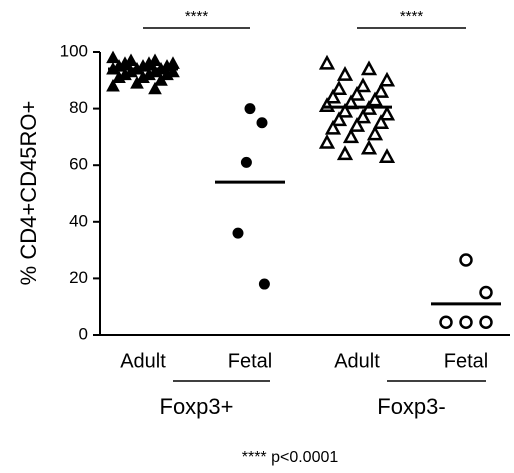  Describe the element at coordinates (83, 333) in the screenshot. I see `y-tick-label: 0` at that location.